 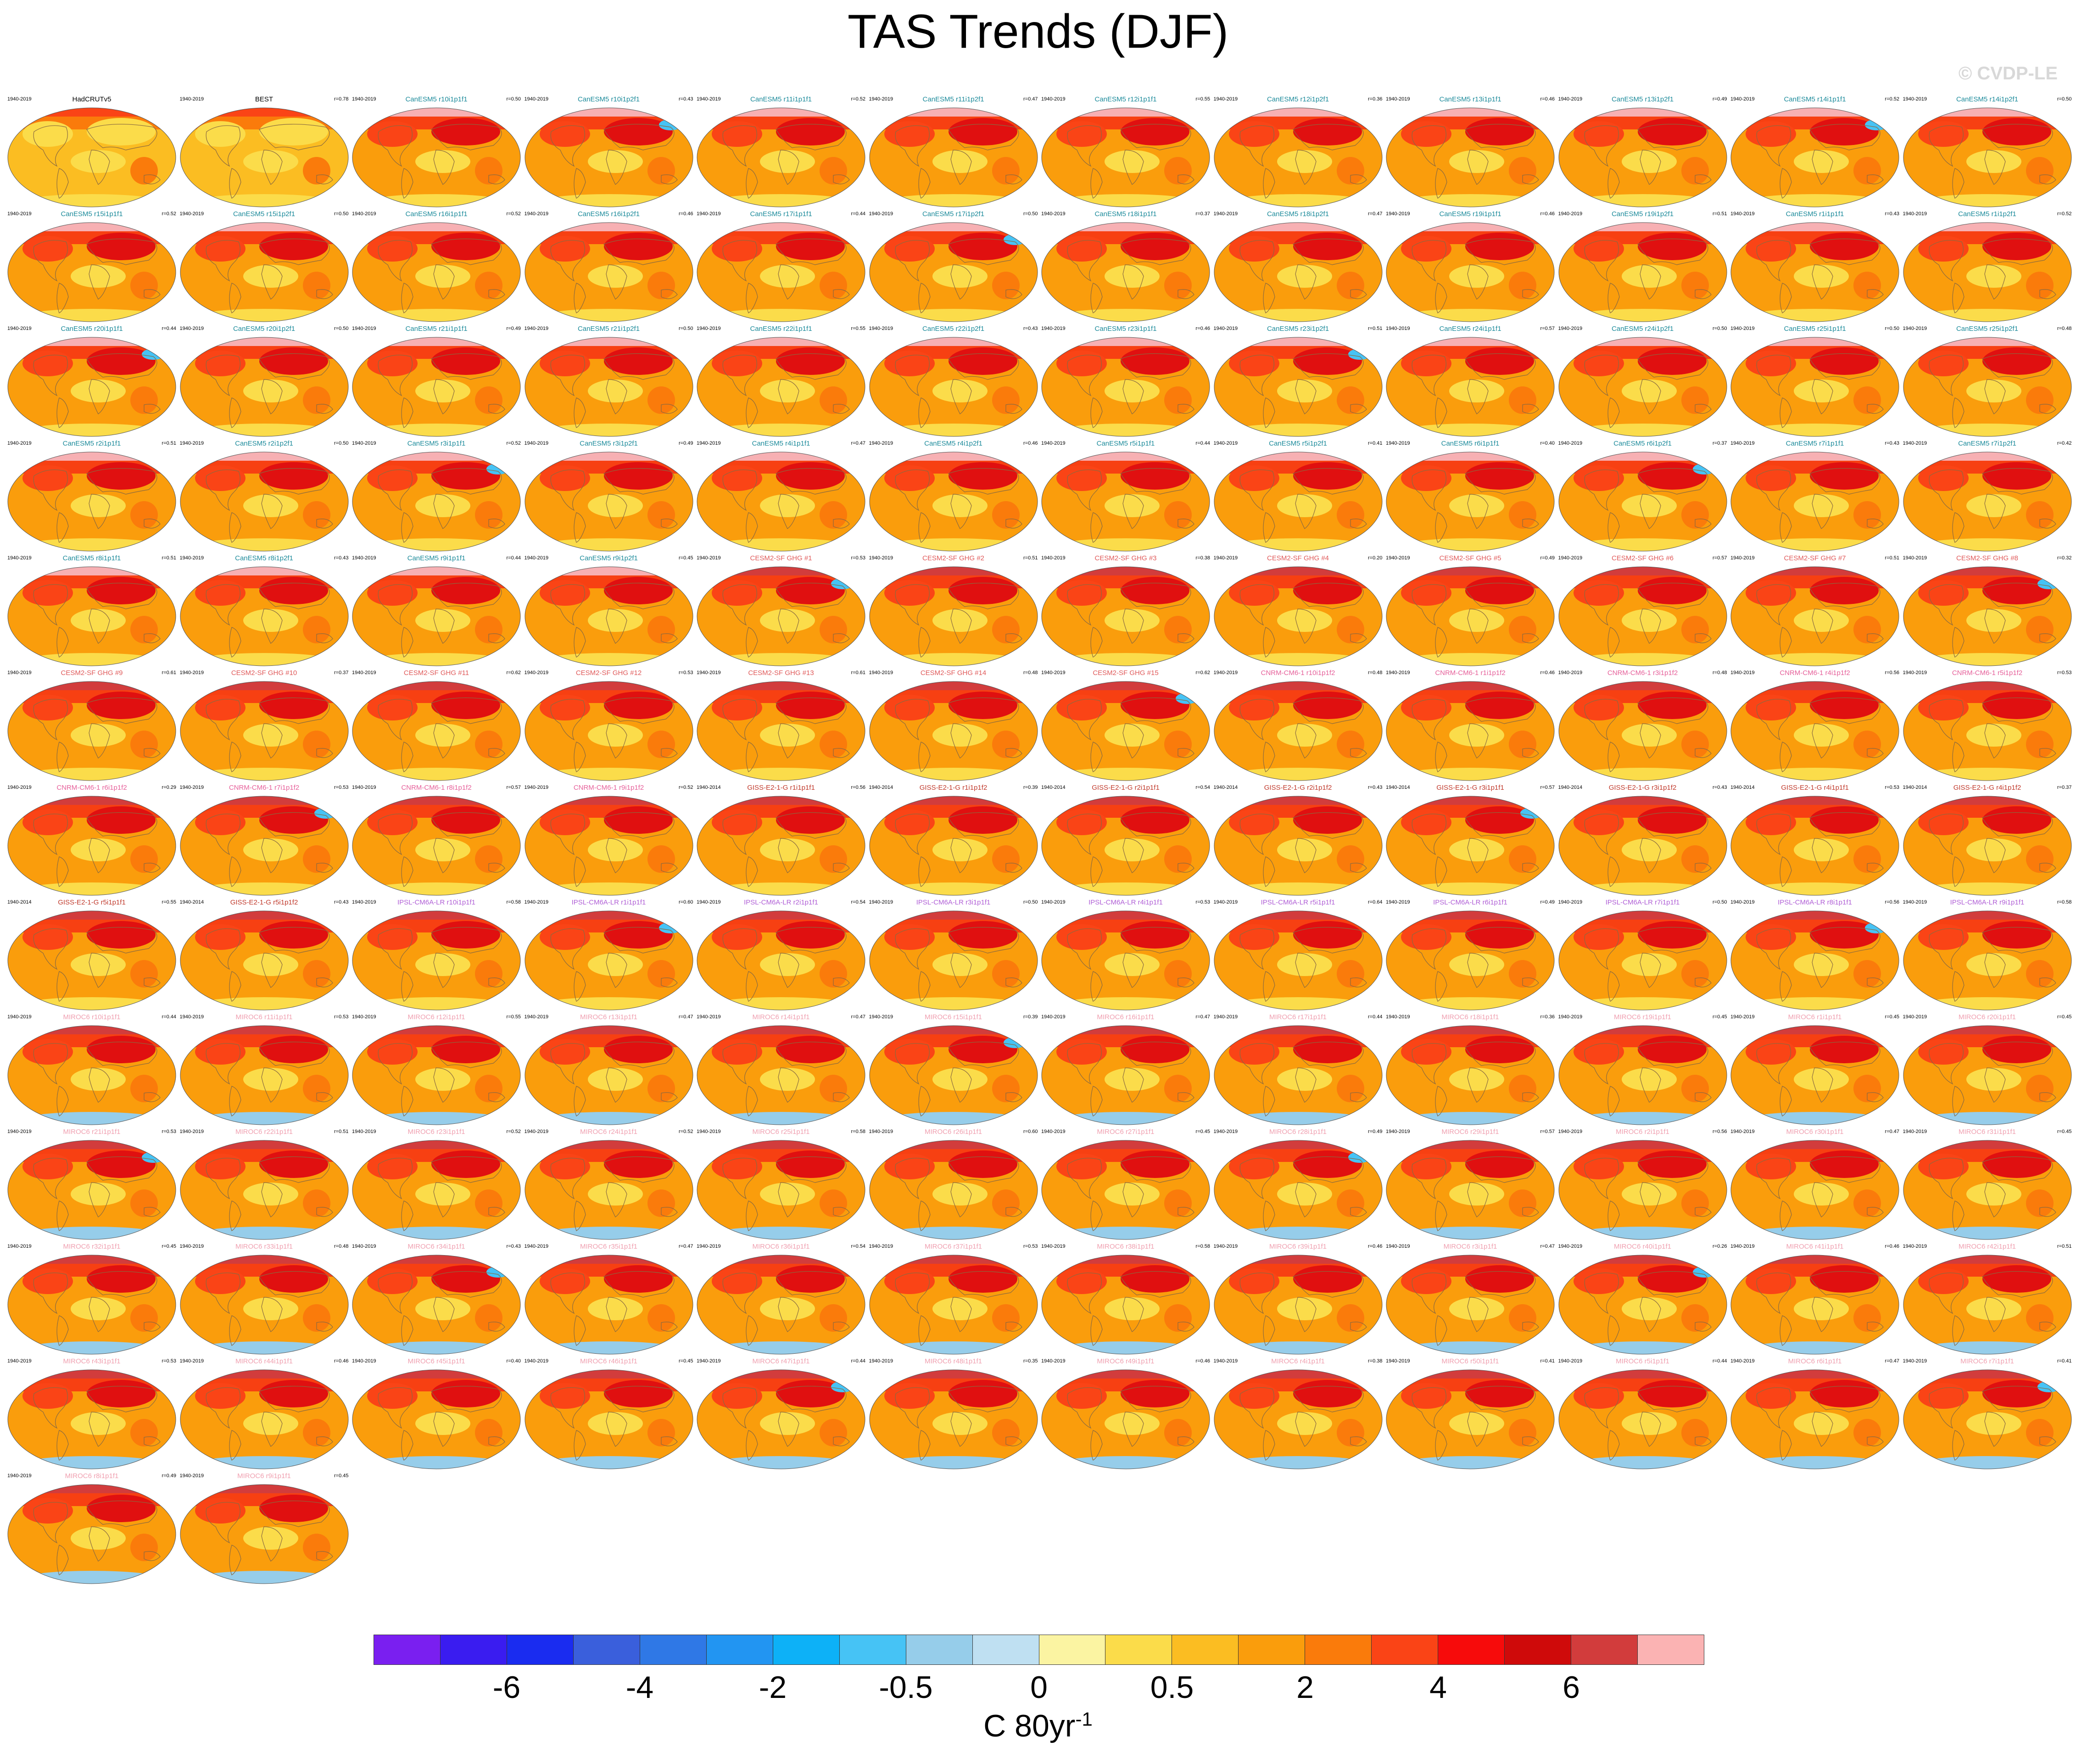 What do you see at coordinates (608, 788) in the screenshot?
I see `panel-member-name: CNRM-CM6-1 r9i1p1f2` at bounding box center [608, 788].